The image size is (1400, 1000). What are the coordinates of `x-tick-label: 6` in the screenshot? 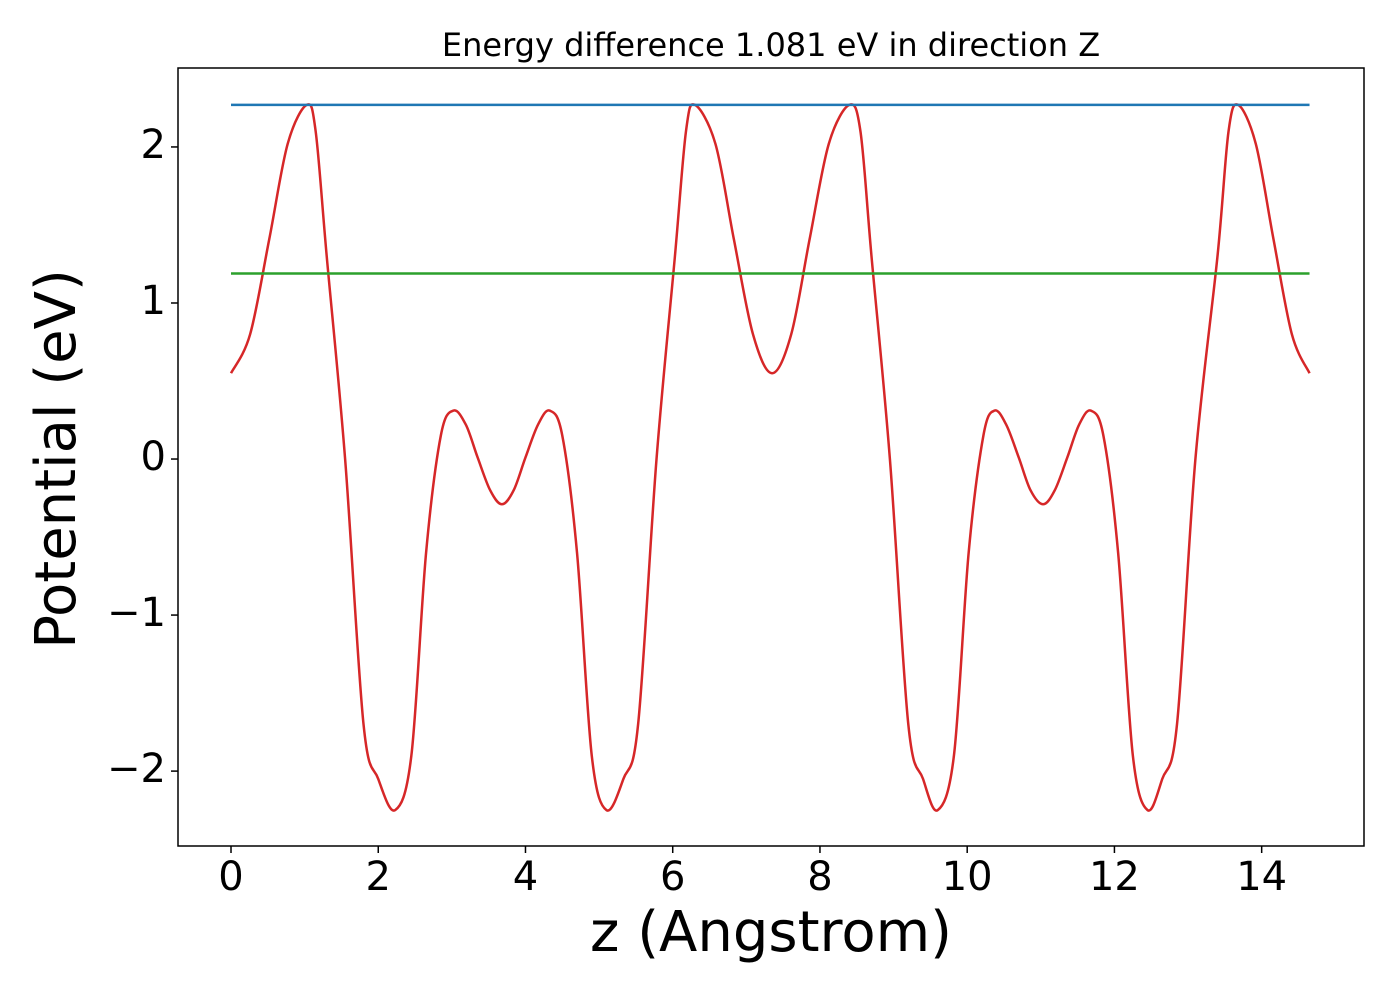 It's located at (672, 877).